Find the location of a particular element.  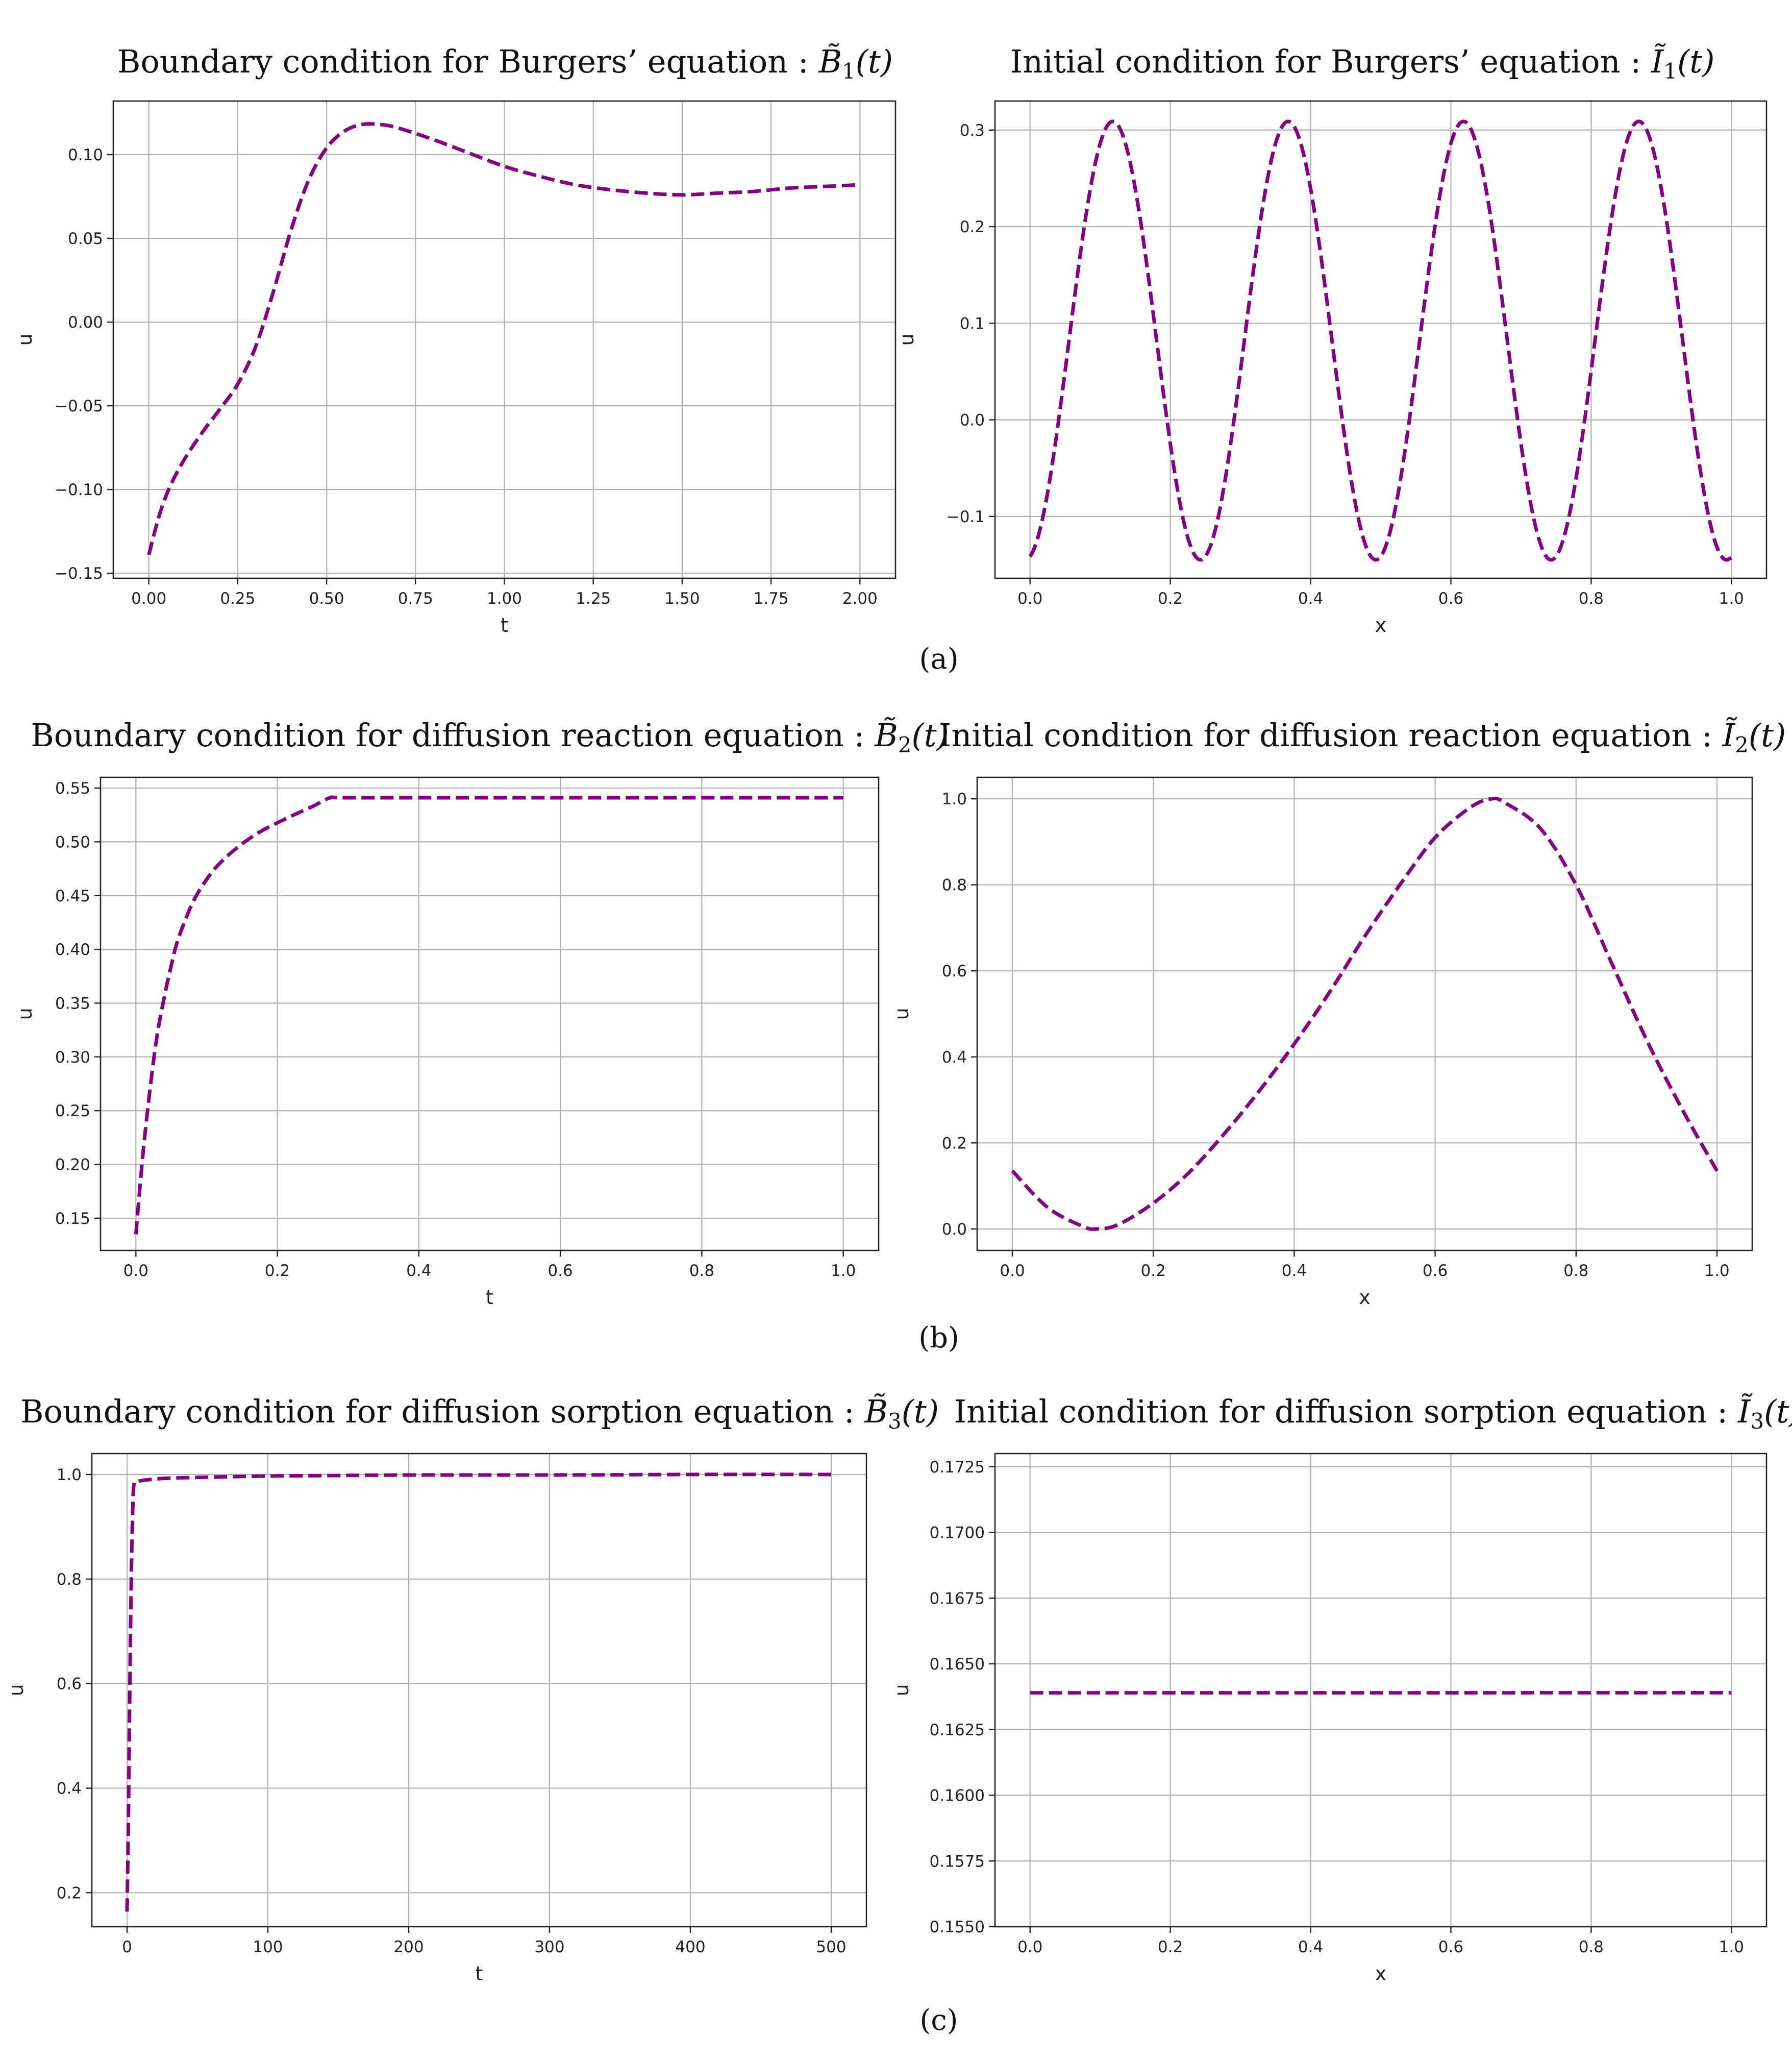

b3-plot-frame is located at coordinates (479, 1690).